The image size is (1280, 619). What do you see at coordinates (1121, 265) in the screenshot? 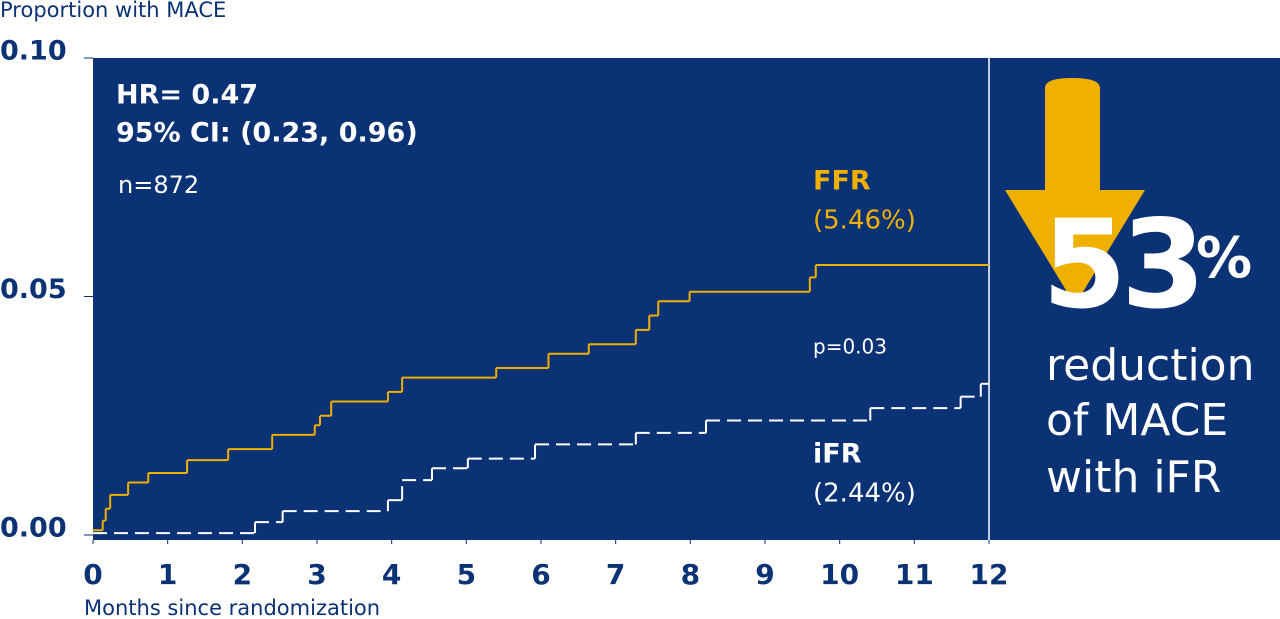
I see `callout-number: 53` at bounding box center [1121, 265].